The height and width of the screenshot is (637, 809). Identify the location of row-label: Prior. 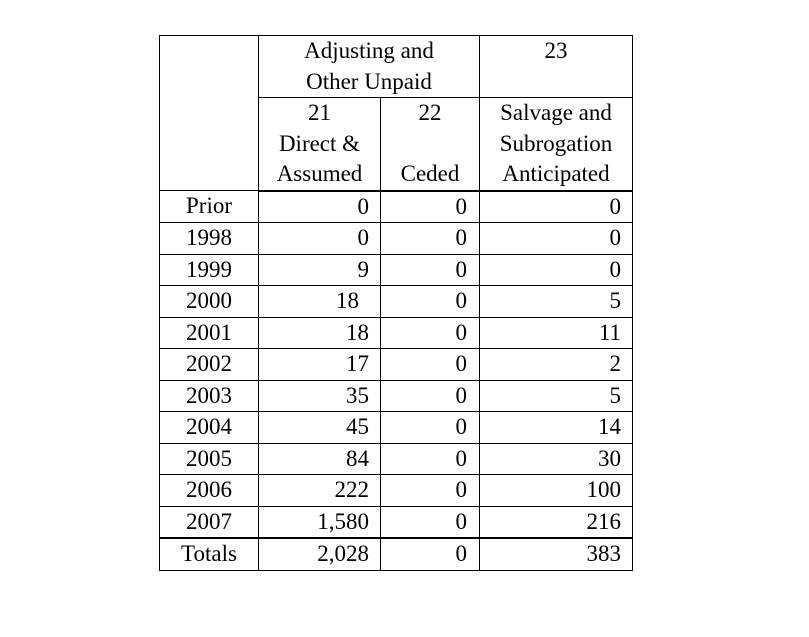
(209, 206).